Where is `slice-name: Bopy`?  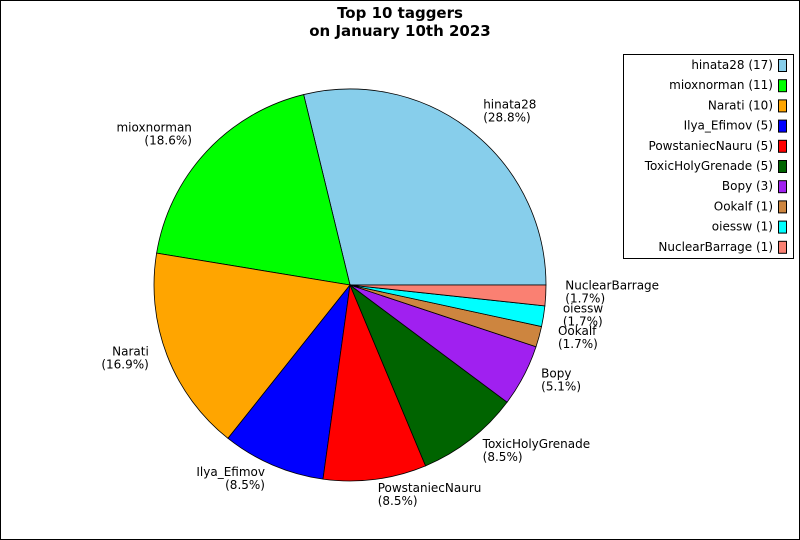
slice-name: Bopy is located at coordinates (556, 374).